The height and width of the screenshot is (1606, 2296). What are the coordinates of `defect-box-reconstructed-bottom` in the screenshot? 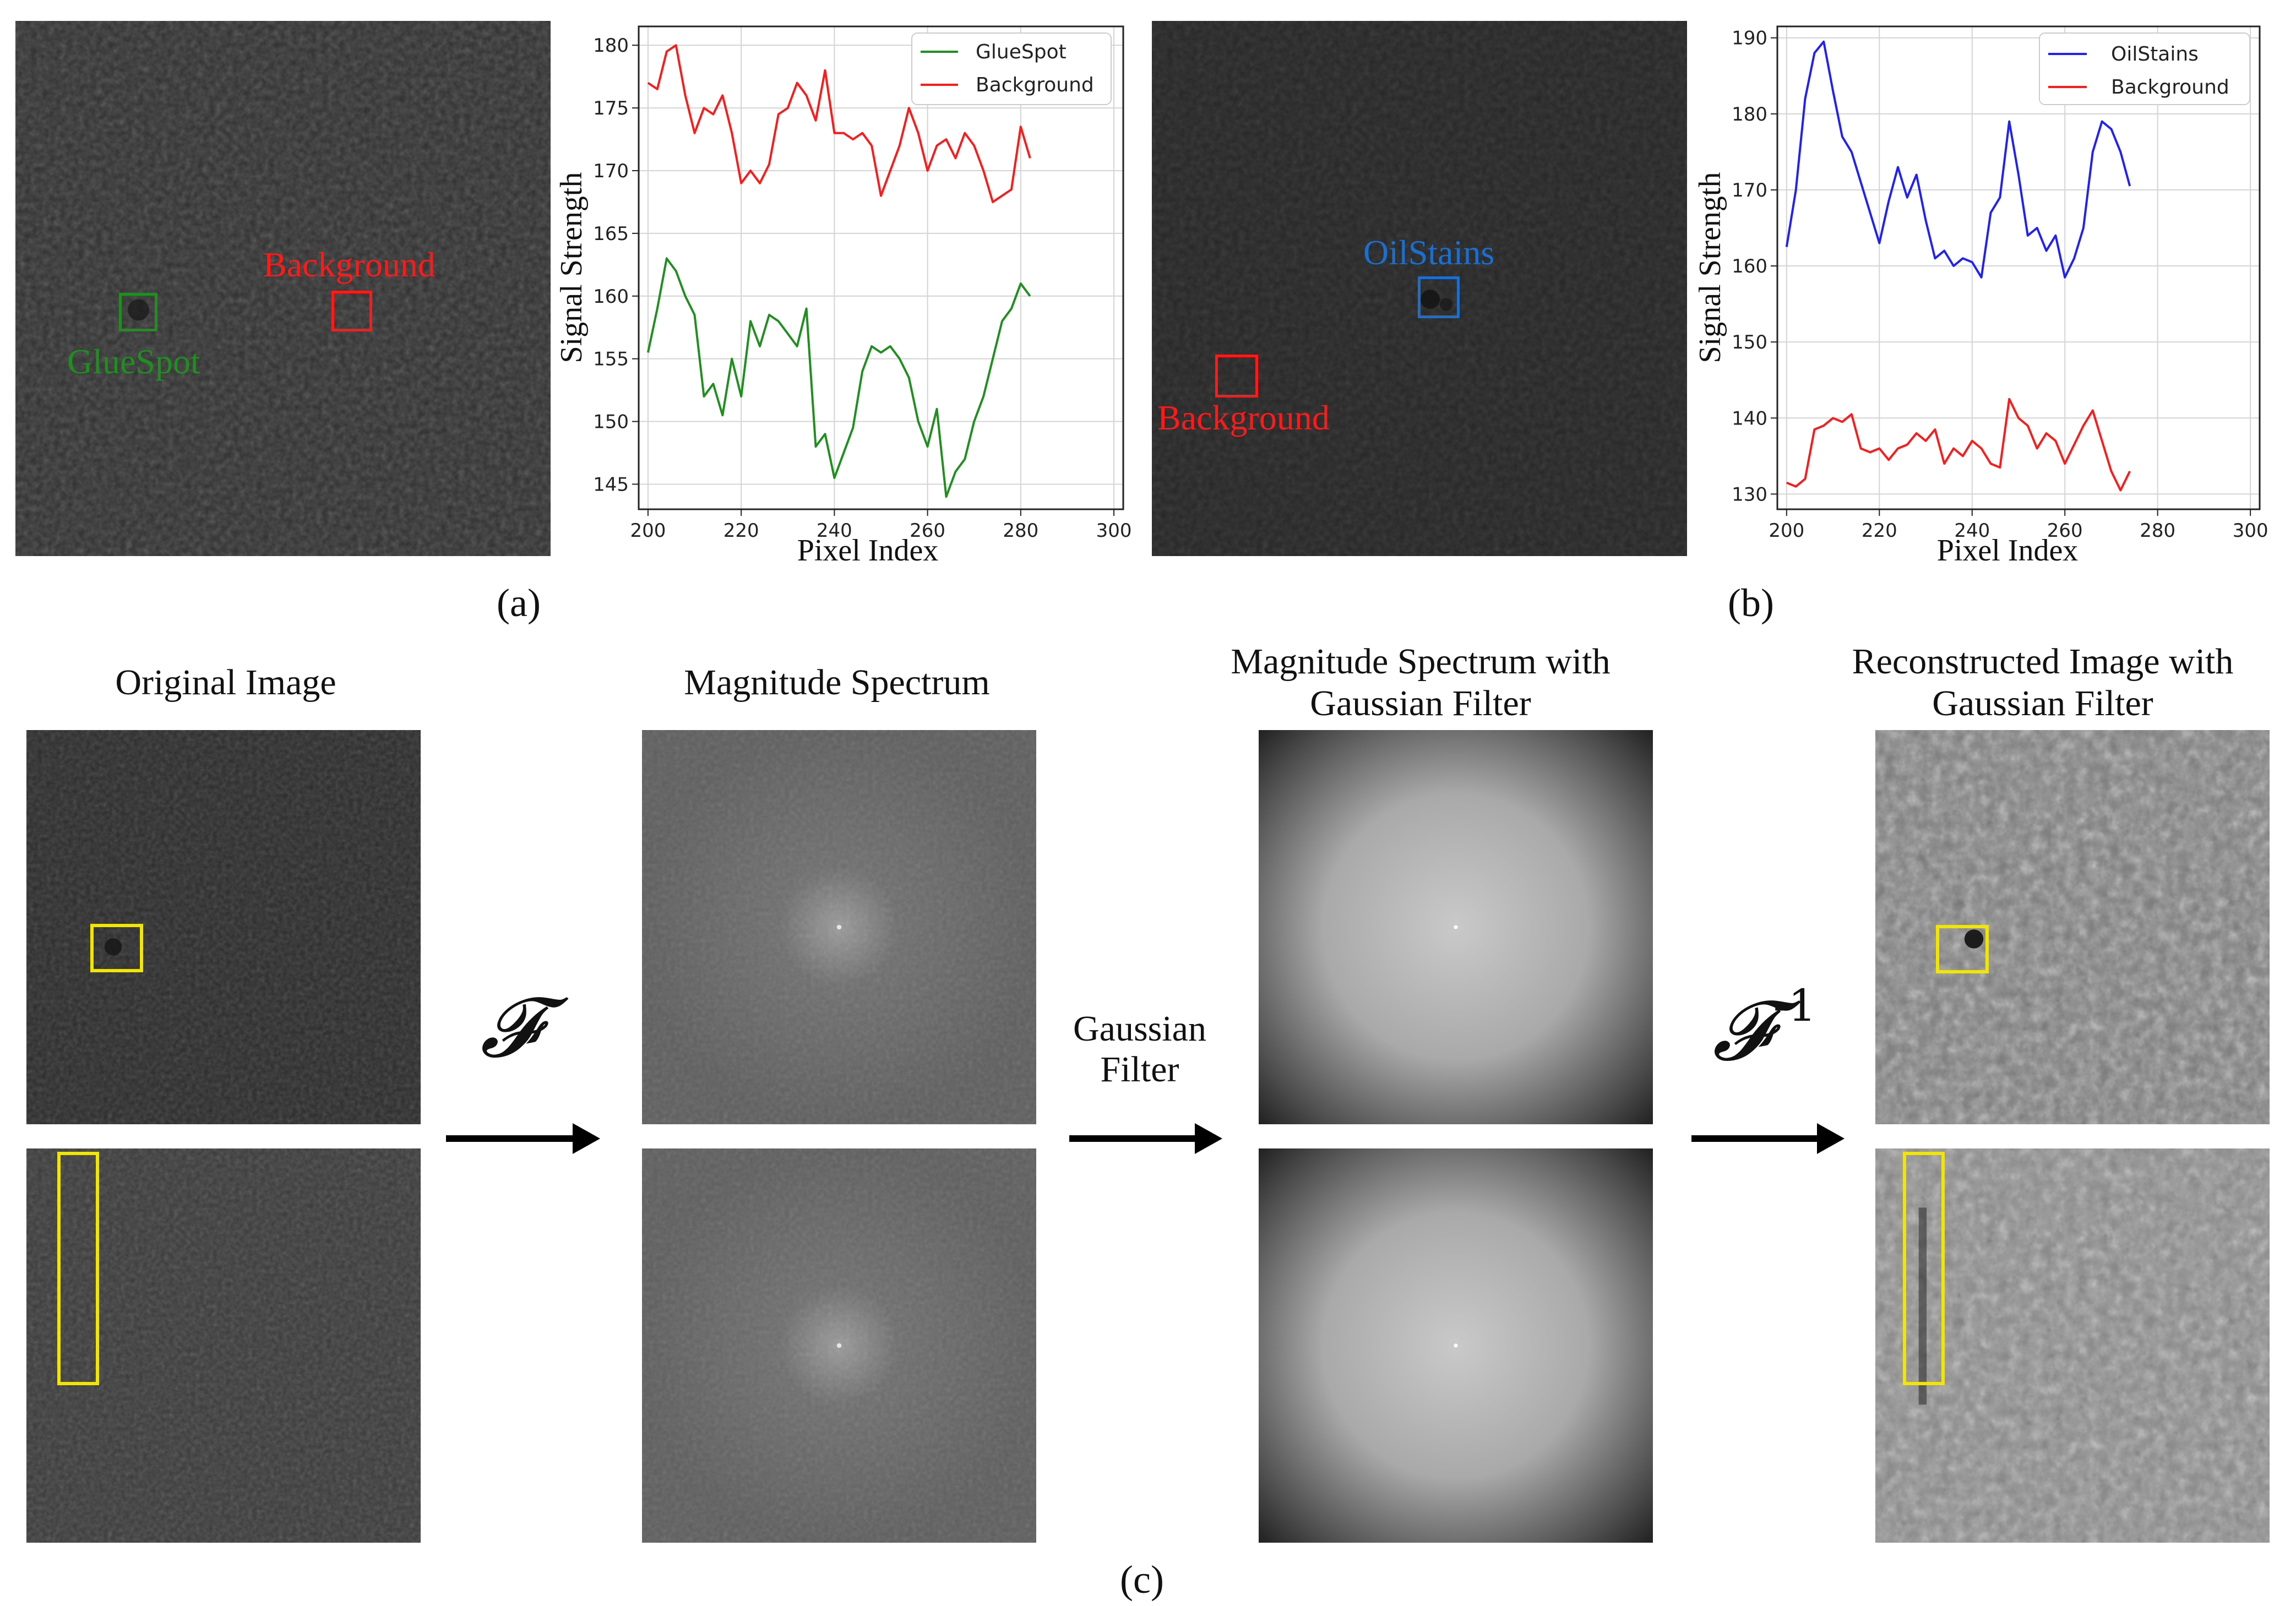 It's located at (1924, 1268).